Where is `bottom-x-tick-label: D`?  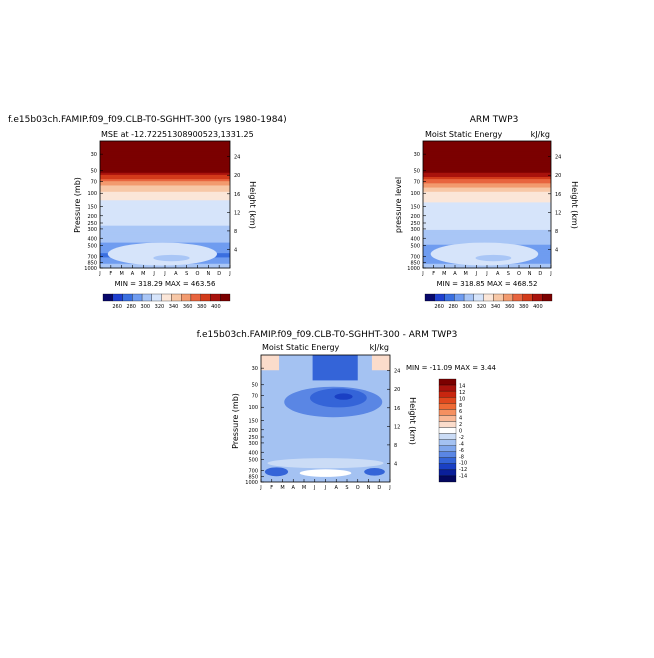
bottom-x-tick-label: D is located at coordinates (379, 488).